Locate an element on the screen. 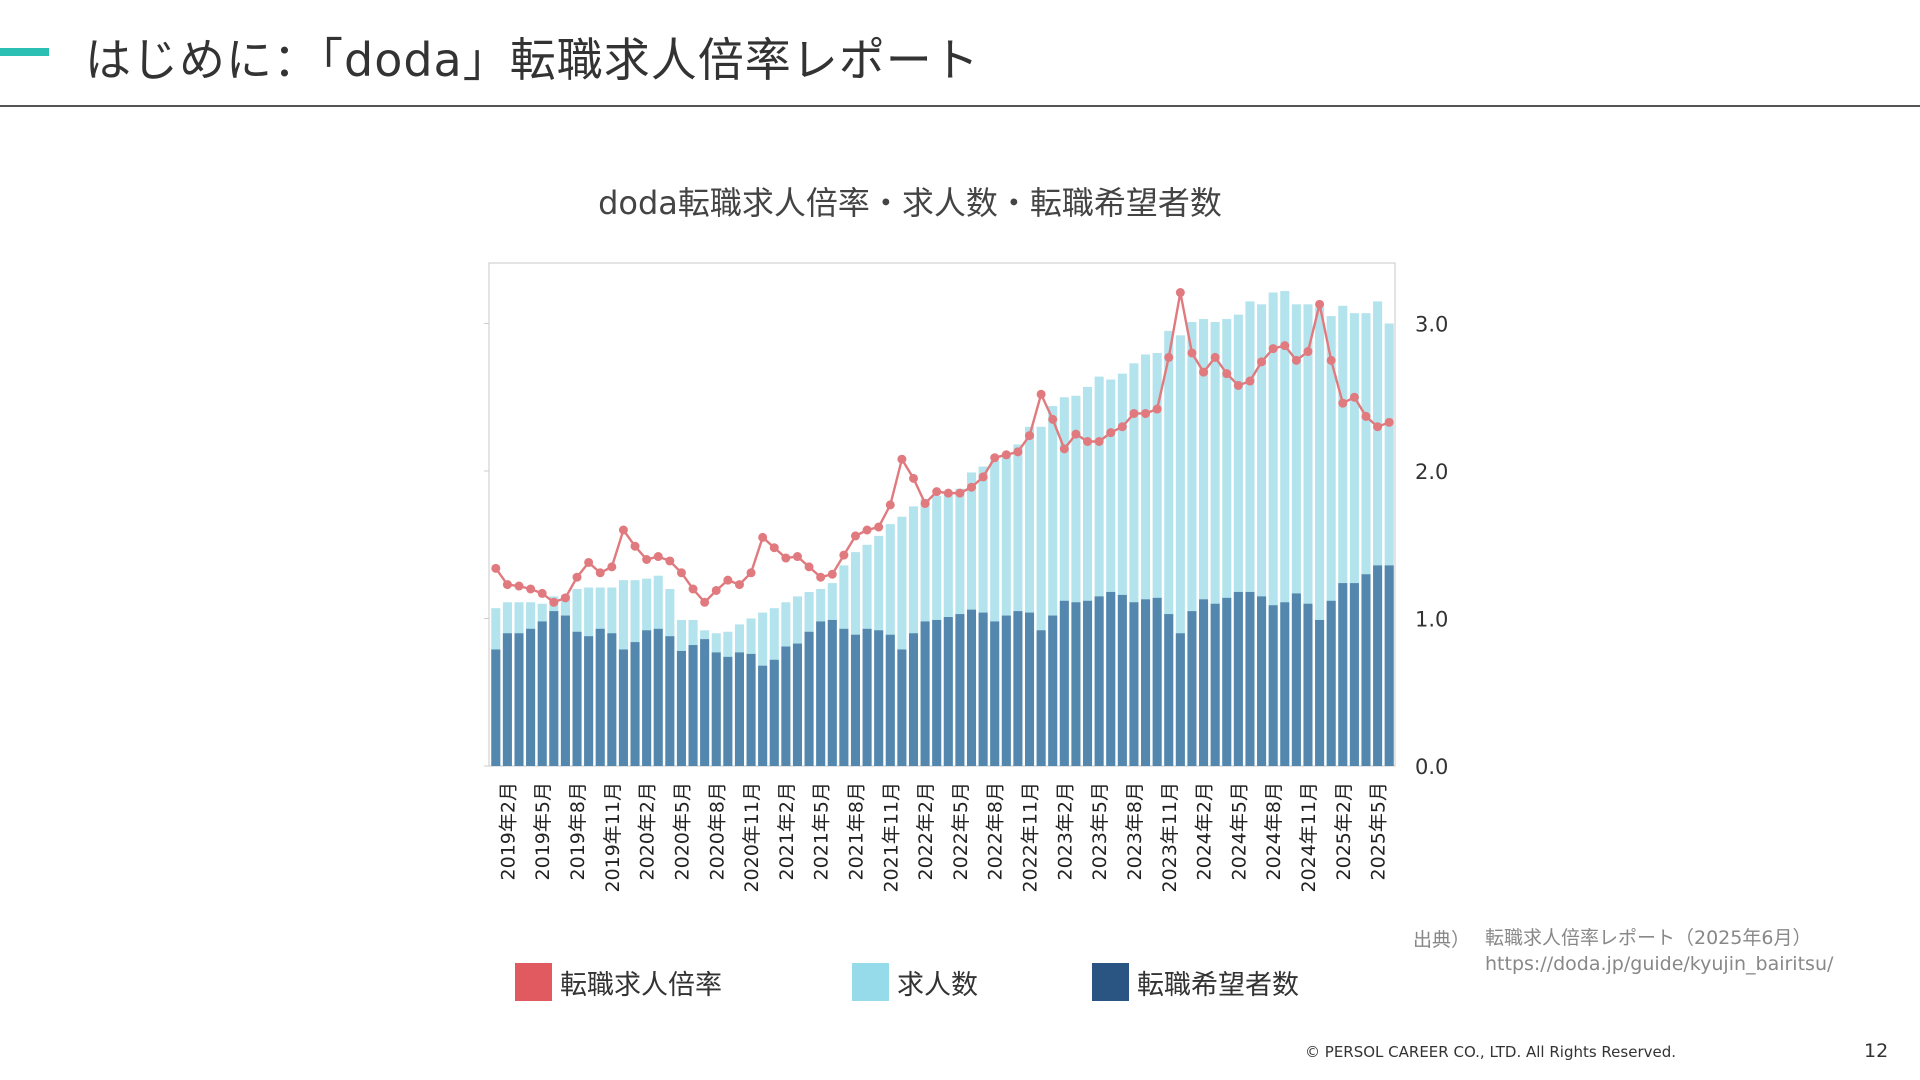  x-tick-label: 2019年2月 is located at coordinates (508, 831).